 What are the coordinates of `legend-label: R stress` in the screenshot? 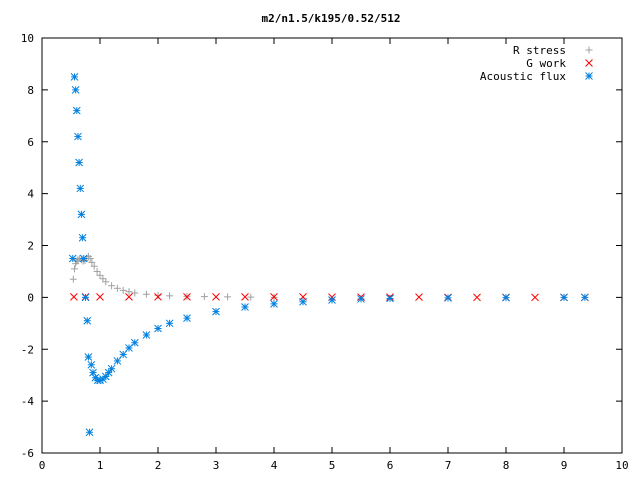 It's located at (539, 50).